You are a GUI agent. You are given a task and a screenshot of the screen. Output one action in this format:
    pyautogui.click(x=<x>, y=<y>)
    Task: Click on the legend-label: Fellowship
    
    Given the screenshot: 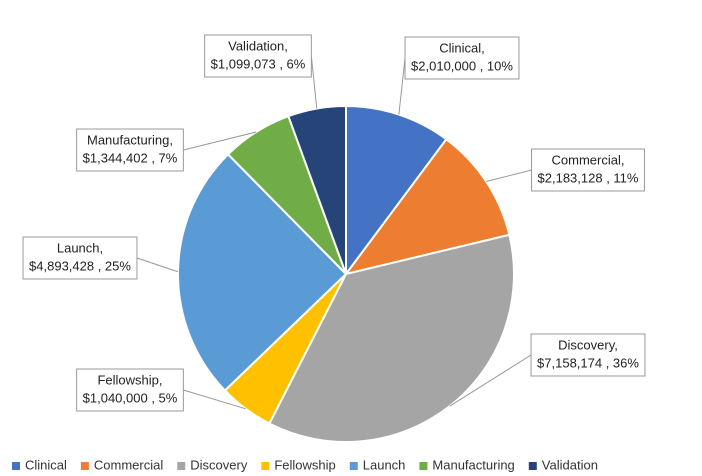 What is the action you would take?
    pyautogui.click(x=304, y=464)
    